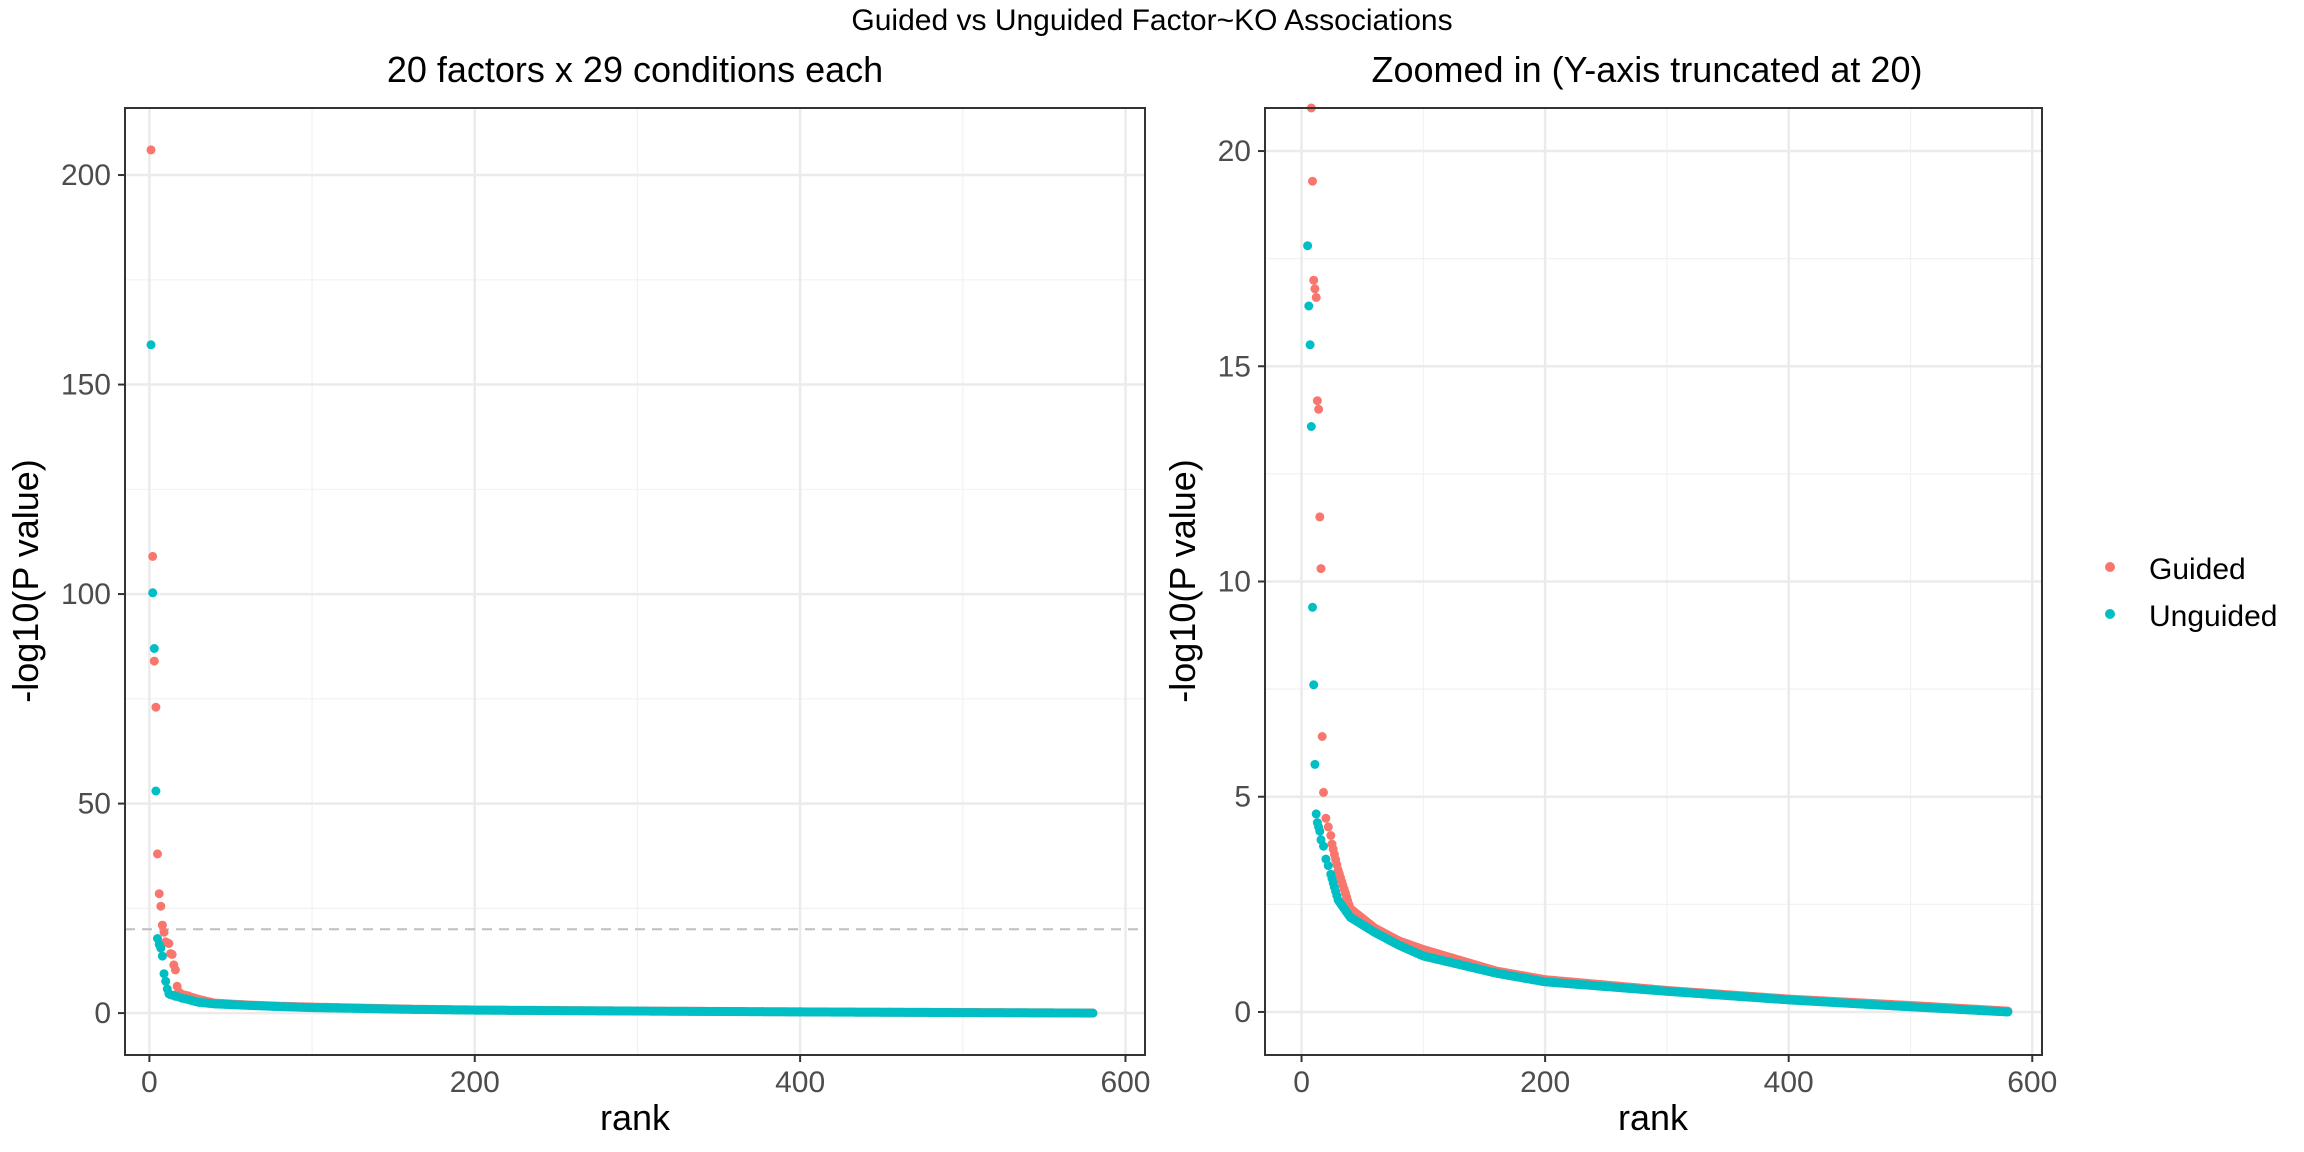 This screenshot has height=1152, width=2304. I want to click on y-tick-label: 50, so click(94, 804).